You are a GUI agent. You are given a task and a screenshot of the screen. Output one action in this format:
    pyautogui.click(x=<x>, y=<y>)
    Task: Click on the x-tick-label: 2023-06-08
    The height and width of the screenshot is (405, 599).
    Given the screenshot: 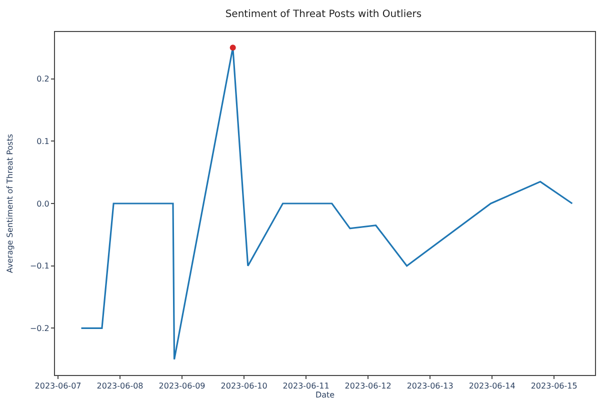 What is the action you would take?
    pyautogui.click(x=120, y=386)
    